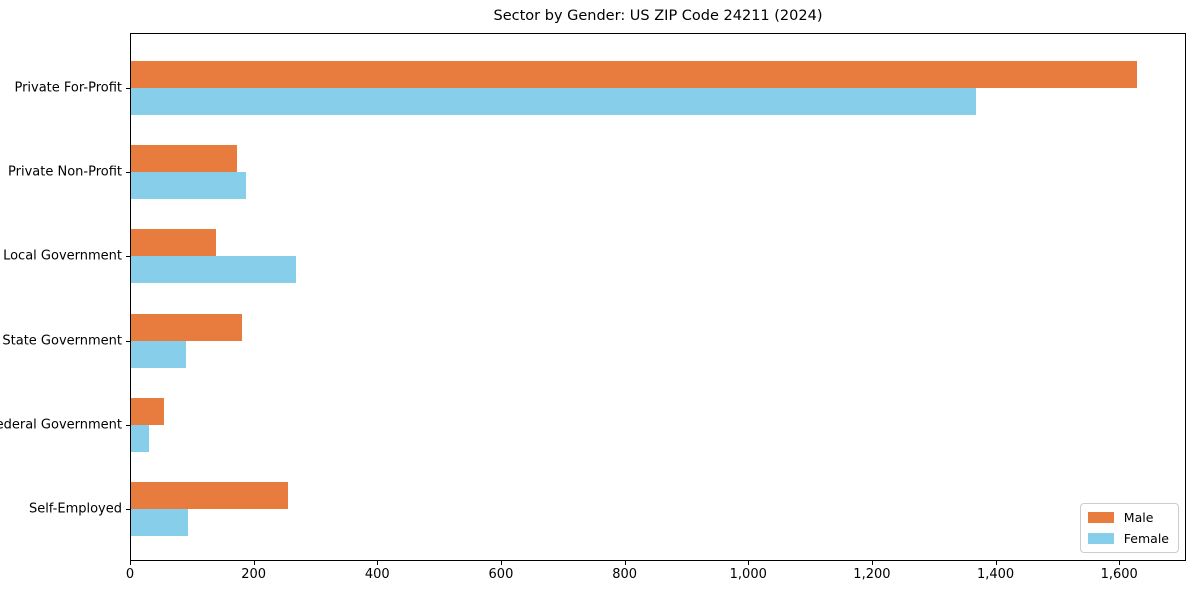  Describe the element at coordinates (75, 509) in the screenshot. I see `y-tick-label: Self-Employed` at that location.